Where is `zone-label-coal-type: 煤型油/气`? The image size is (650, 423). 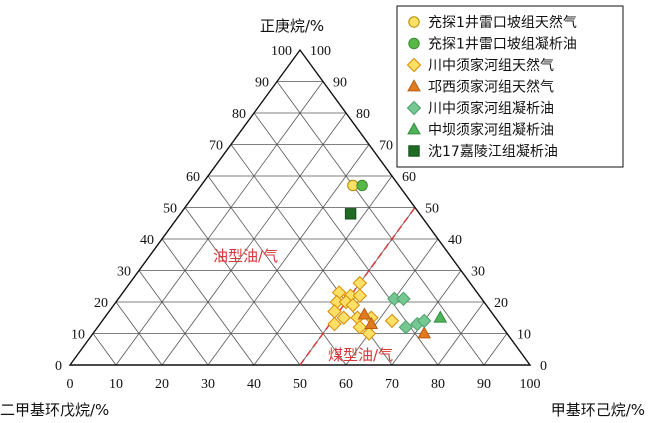 zone-label-coal-type: 煤型油/气 is located at coordinates (360, 355).